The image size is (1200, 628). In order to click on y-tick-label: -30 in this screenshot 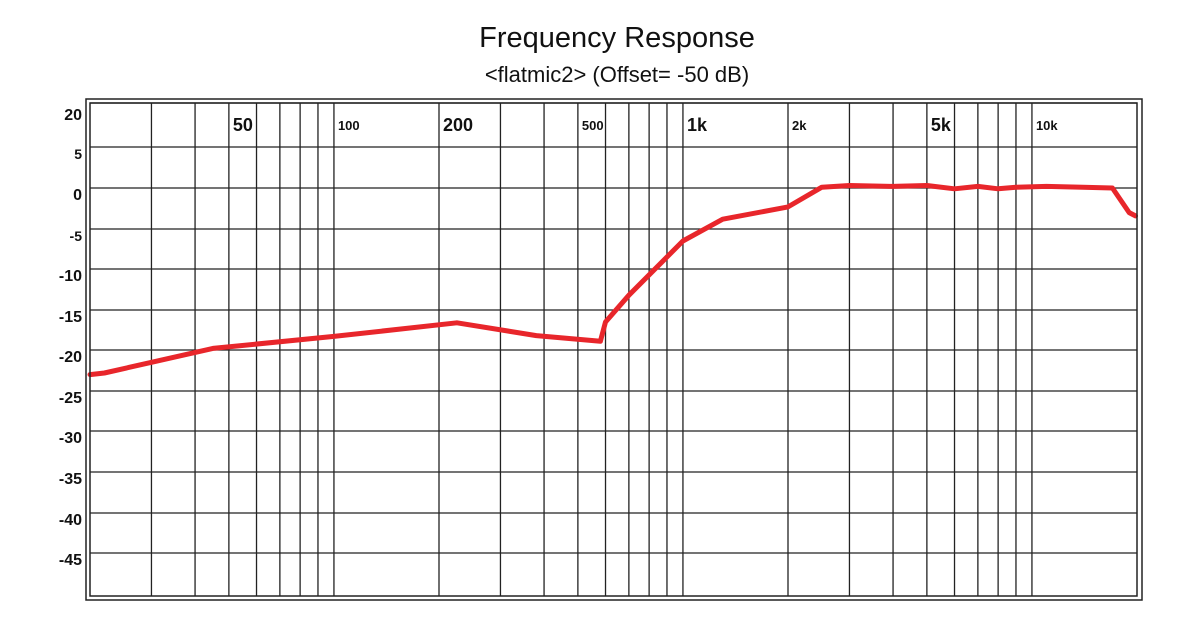, I will do `click(70, 438)`.